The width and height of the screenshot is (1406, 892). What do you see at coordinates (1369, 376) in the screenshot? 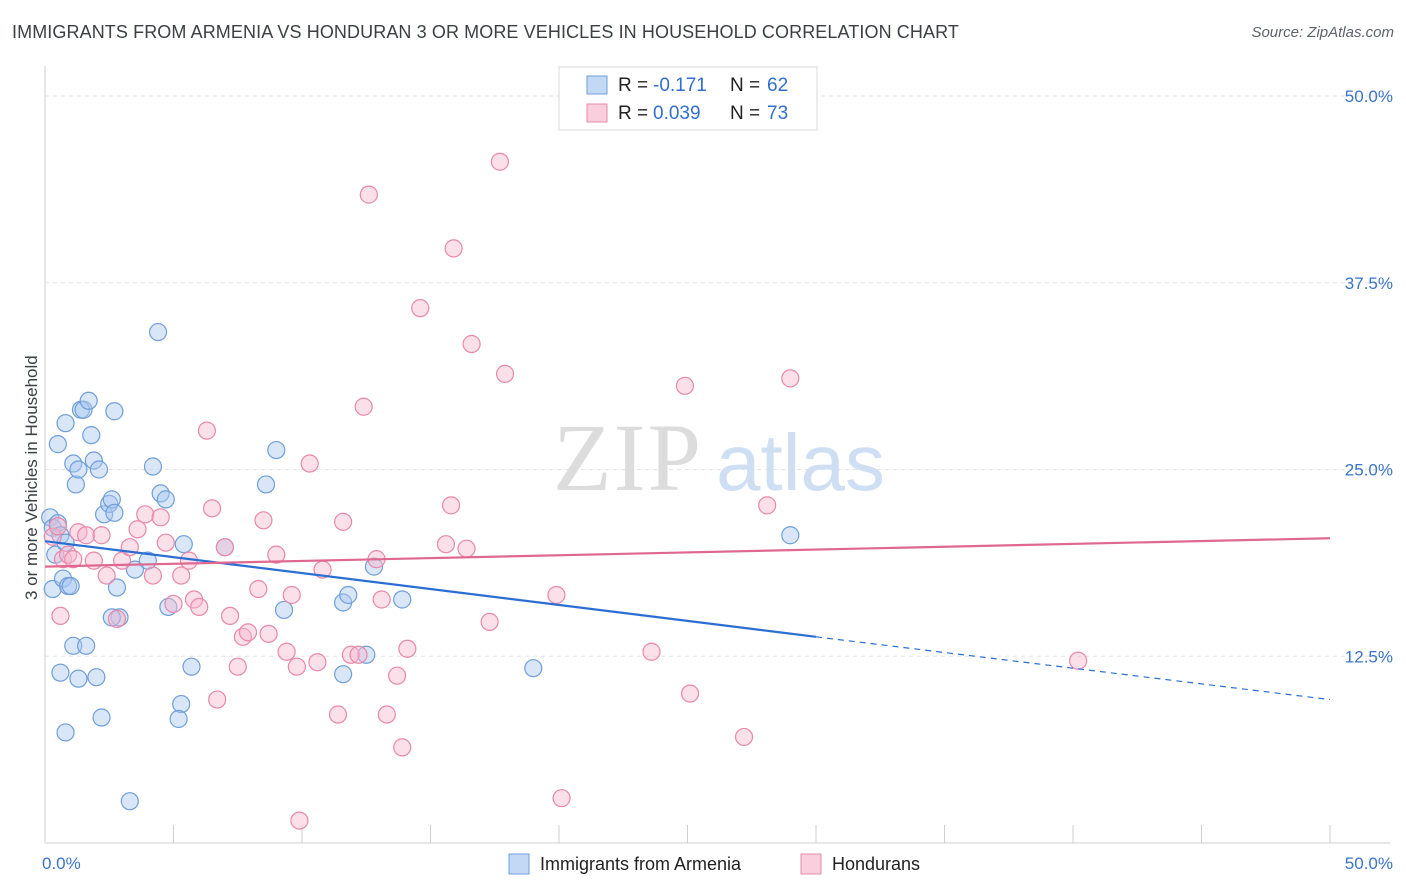
I see `y-tick-labels: 12.5% 25.0% 37.5% 50.0%` at bounding box center [1369, 376].